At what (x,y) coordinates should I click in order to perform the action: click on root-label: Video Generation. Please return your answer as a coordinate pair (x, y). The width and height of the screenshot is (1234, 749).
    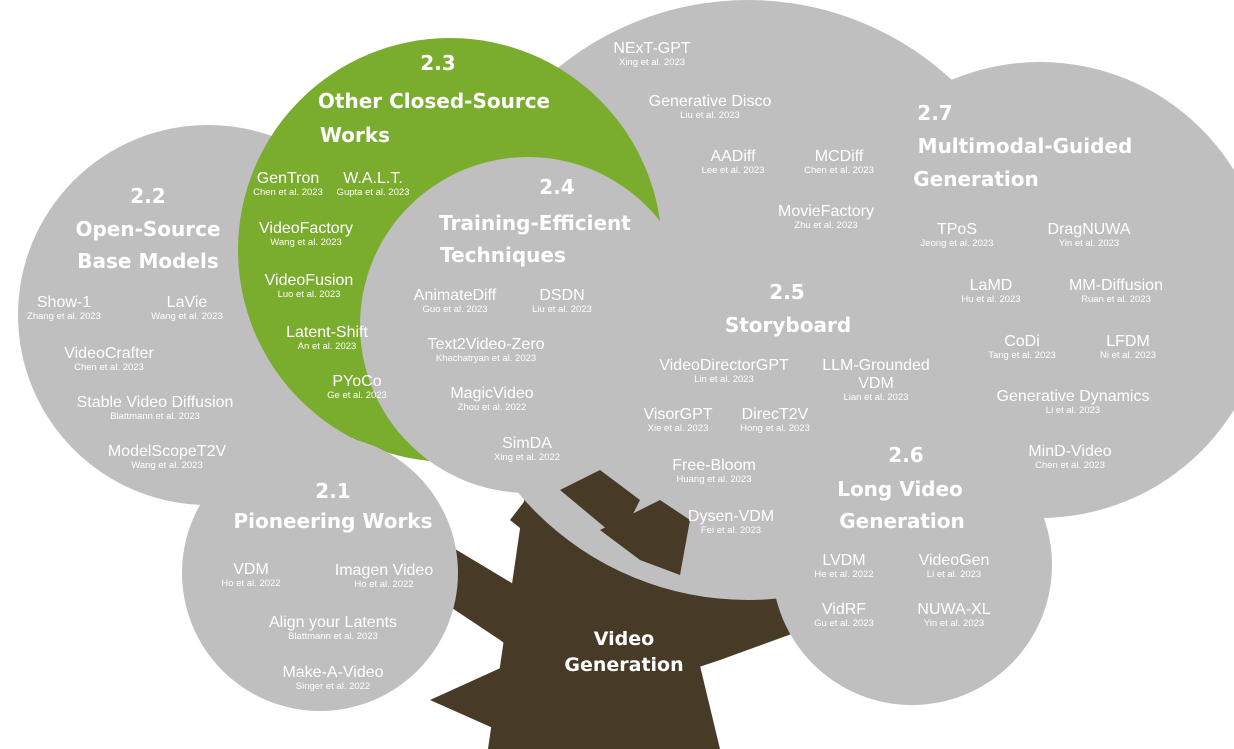
    Looking at the image, I should click on (623, 652).